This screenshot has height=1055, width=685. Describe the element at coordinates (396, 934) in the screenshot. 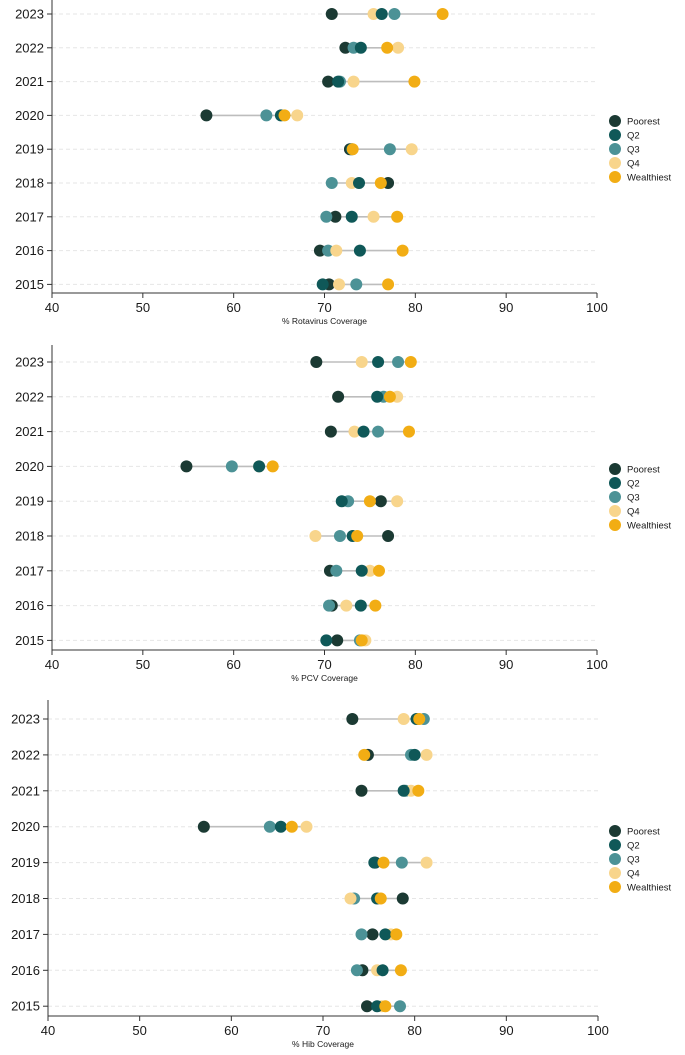

I see `dot-wealthiest-2017` at that location.